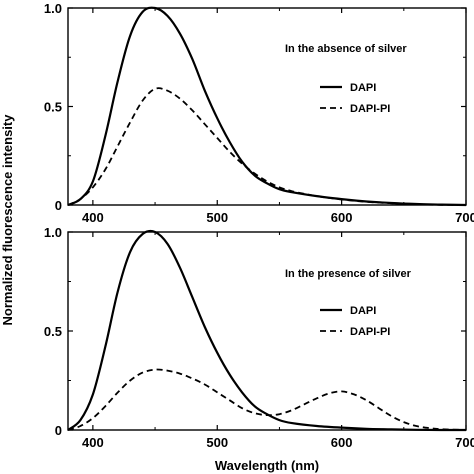 This screenshot has height=474, width=474. Describe the element at coordinates (346, 49) in the screenshot. I see `panel-annotation: In the absence of silver` at that location.